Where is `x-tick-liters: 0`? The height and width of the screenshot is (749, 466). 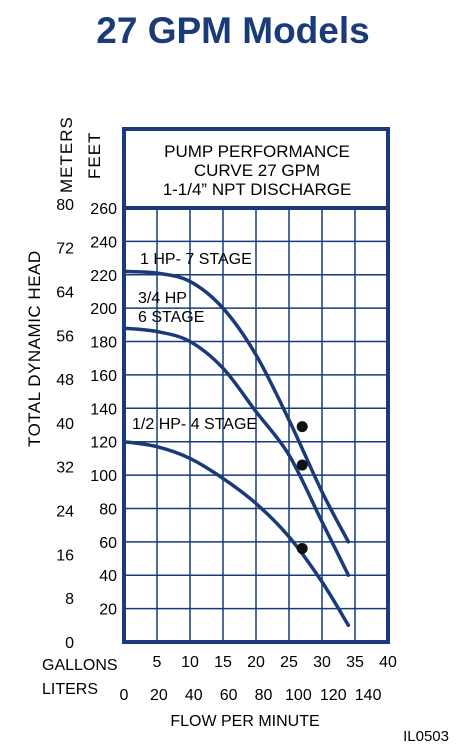 x-tick-liters: 0 is located at coordinates (124, 695).